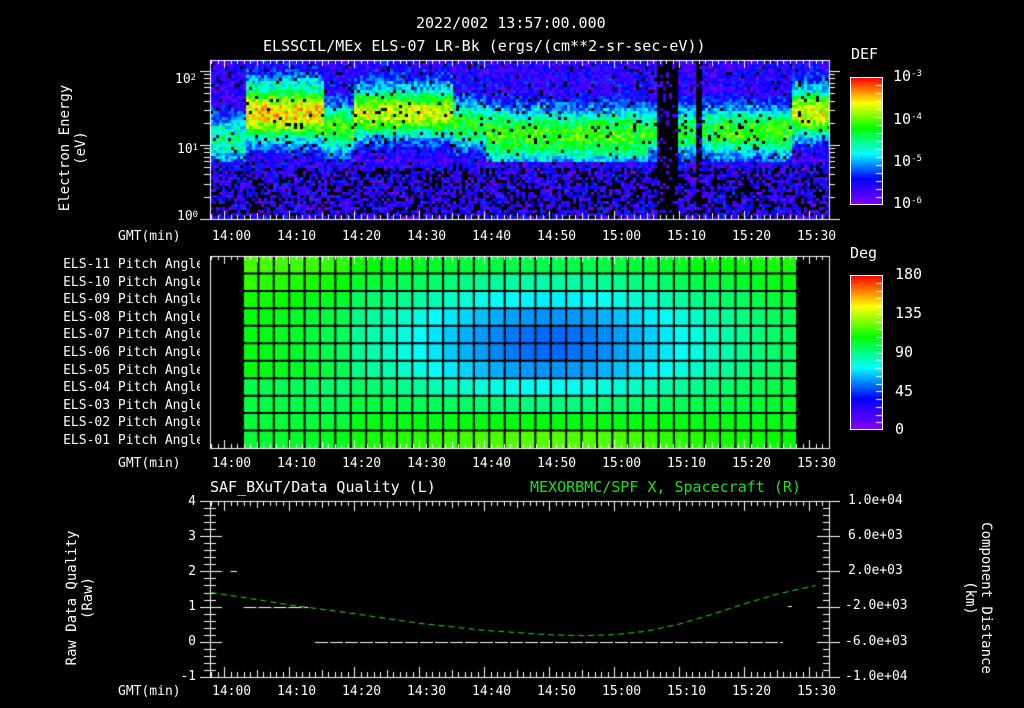  Describe the element at coordinates (133, 370) in the screenshot. I see `pitch-row-label: ELS-05 Pitch Angle` at that location.